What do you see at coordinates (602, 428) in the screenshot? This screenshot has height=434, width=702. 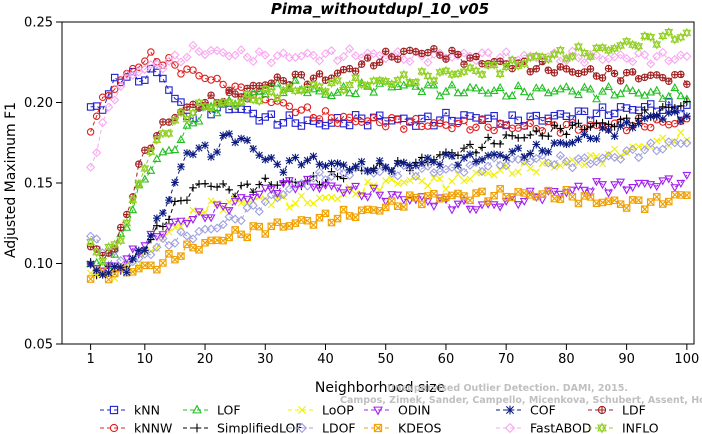 I see `legend-marker` at bounding box center [602, 428].